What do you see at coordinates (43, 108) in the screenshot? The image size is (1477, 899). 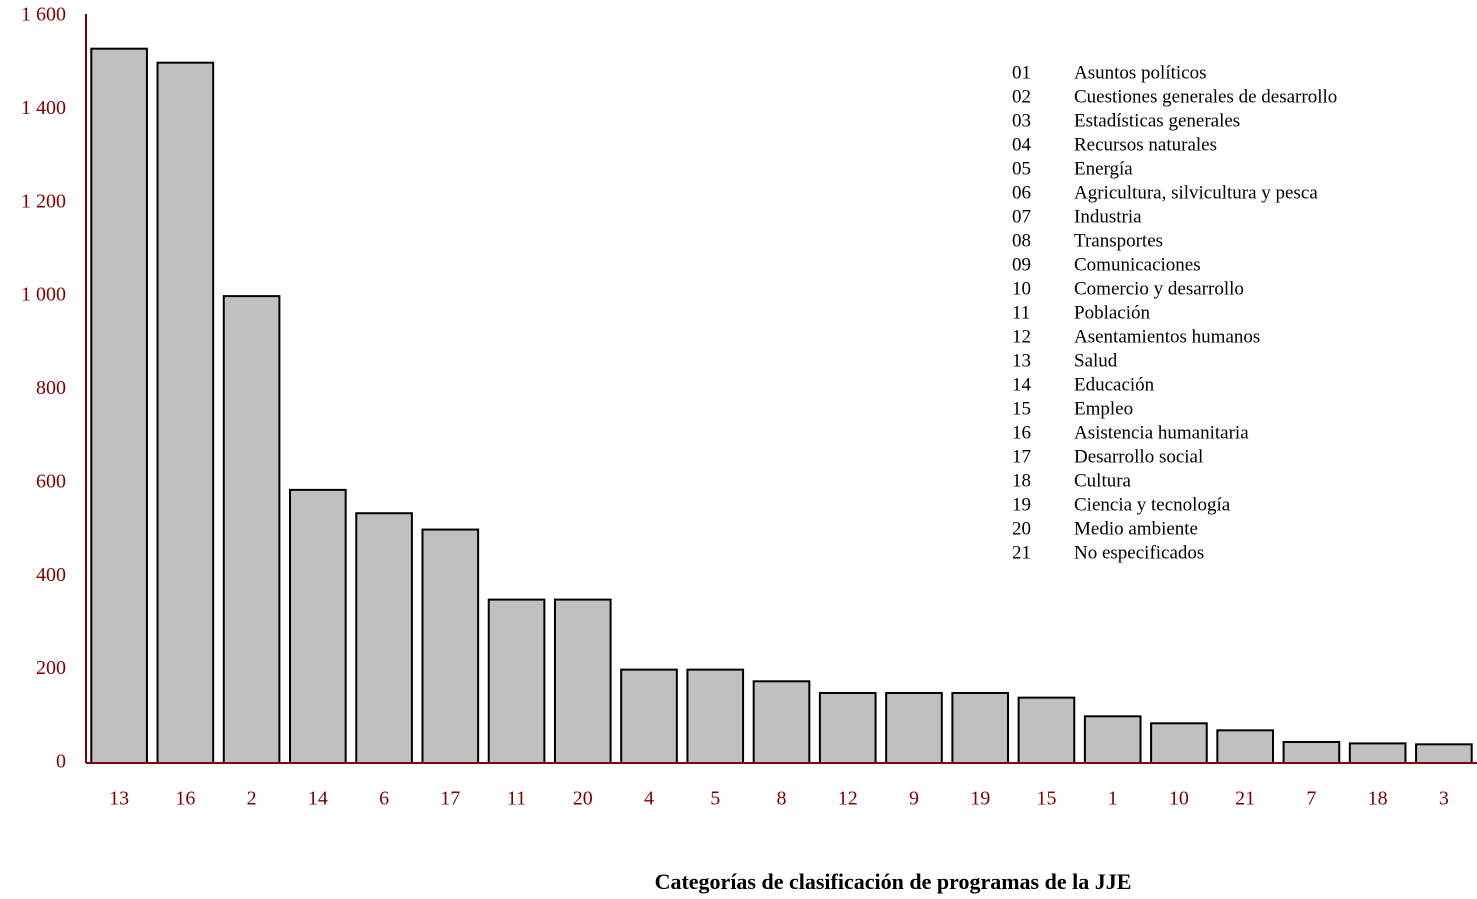 I see `y-tick-label: 1 400` at bounding box center [43, 108].